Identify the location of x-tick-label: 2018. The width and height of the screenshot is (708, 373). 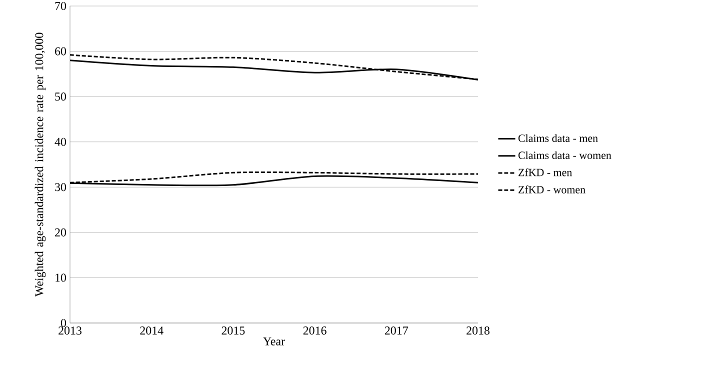
(478, 330).